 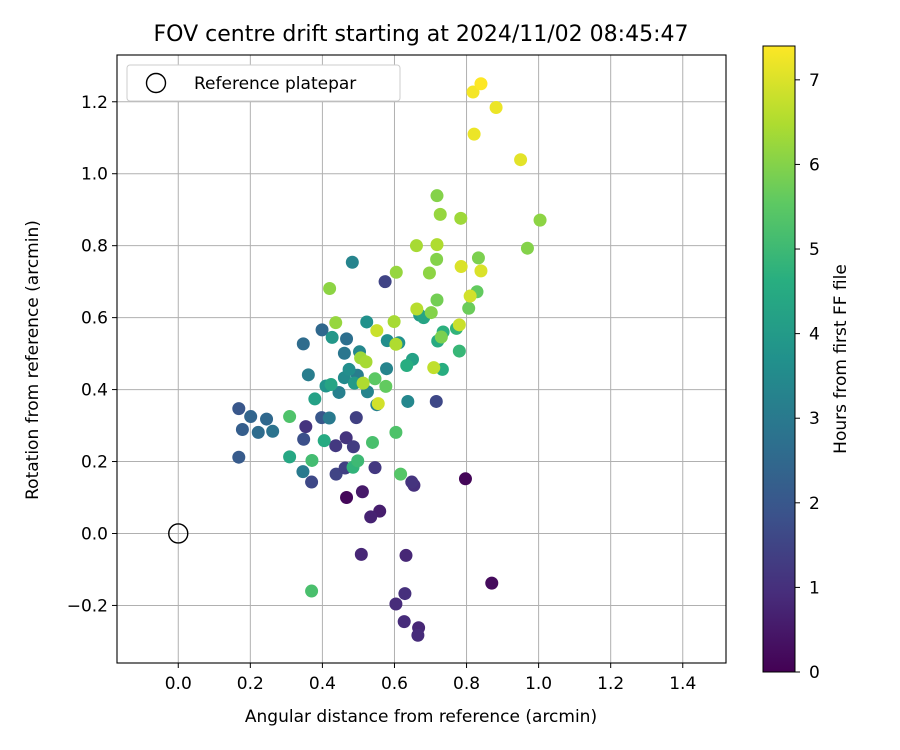 What do you see at coordinates (814, 504) in the screenshot?
I see `colorbar-tick-label: 2` at bounding box center [814, 504].